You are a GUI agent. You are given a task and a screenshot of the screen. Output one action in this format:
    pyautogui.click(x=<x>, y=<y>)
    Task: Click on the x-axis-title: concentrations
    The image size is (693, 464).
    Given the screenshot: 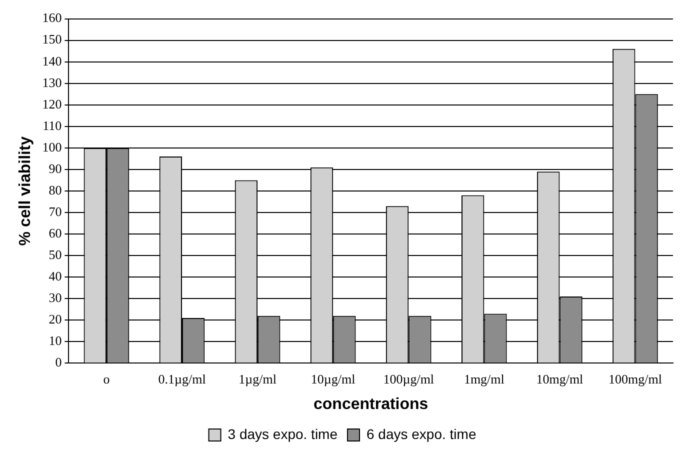 What is the action you would take?
    pyautogui.click(x=371, y=404)
    